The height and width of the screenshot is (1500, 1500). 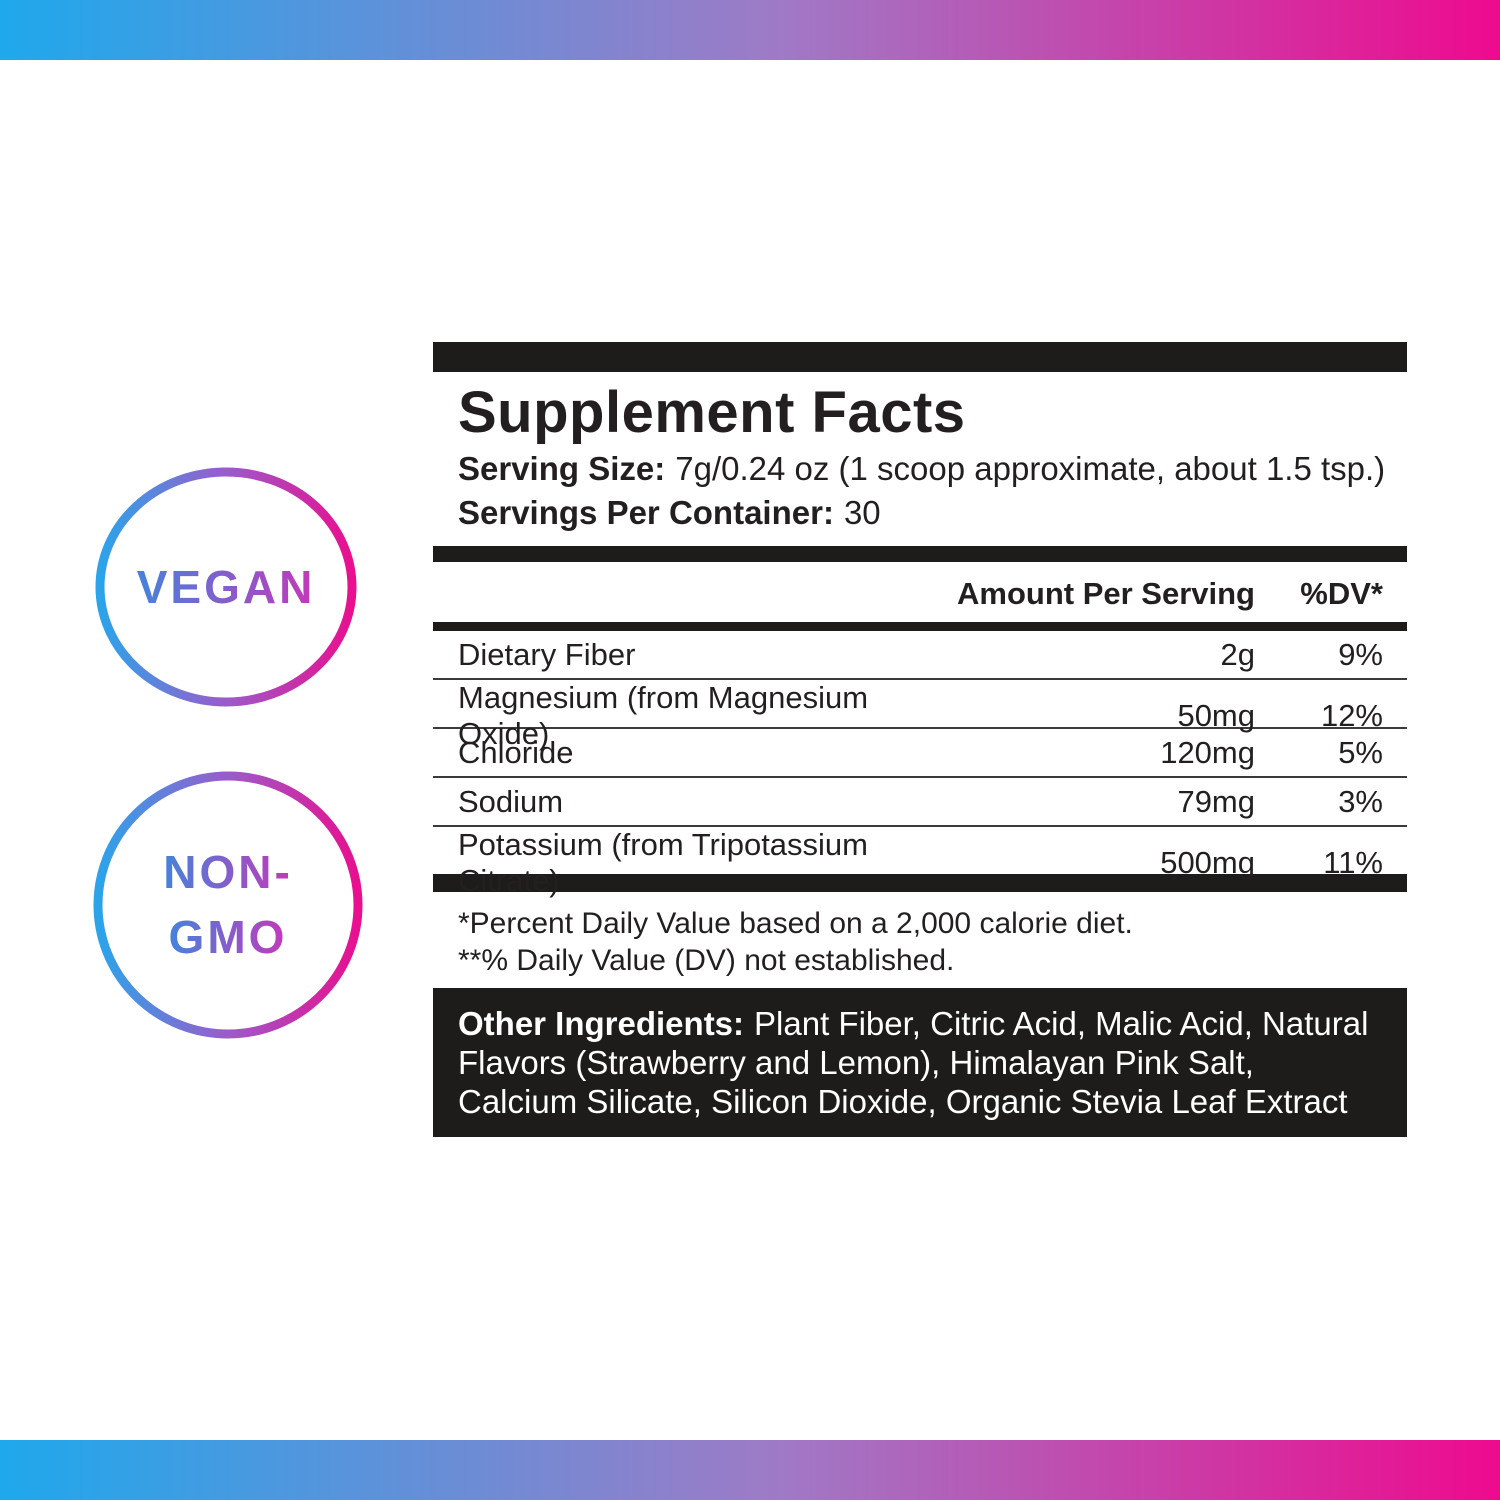 I want to click on non-gmo-badge-graphic: NON- GMO, so click(x=228, y=905).